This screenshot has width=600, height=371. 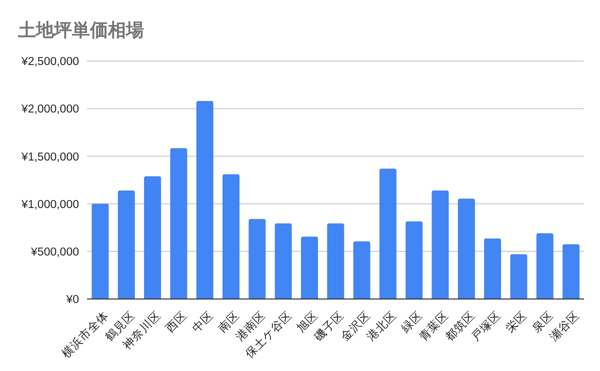 I want to click on y-tick-label: ¥500,000, so click(x=54, y=252).